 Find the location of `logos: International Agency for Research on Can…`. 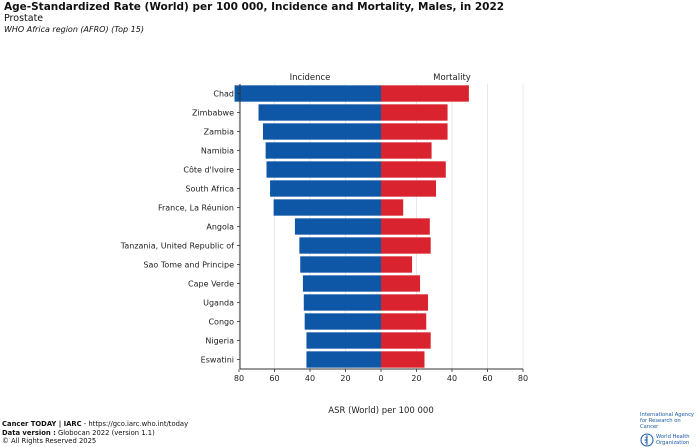

logos: International Agency for Research on Can… is located at coordinates (669, 429).